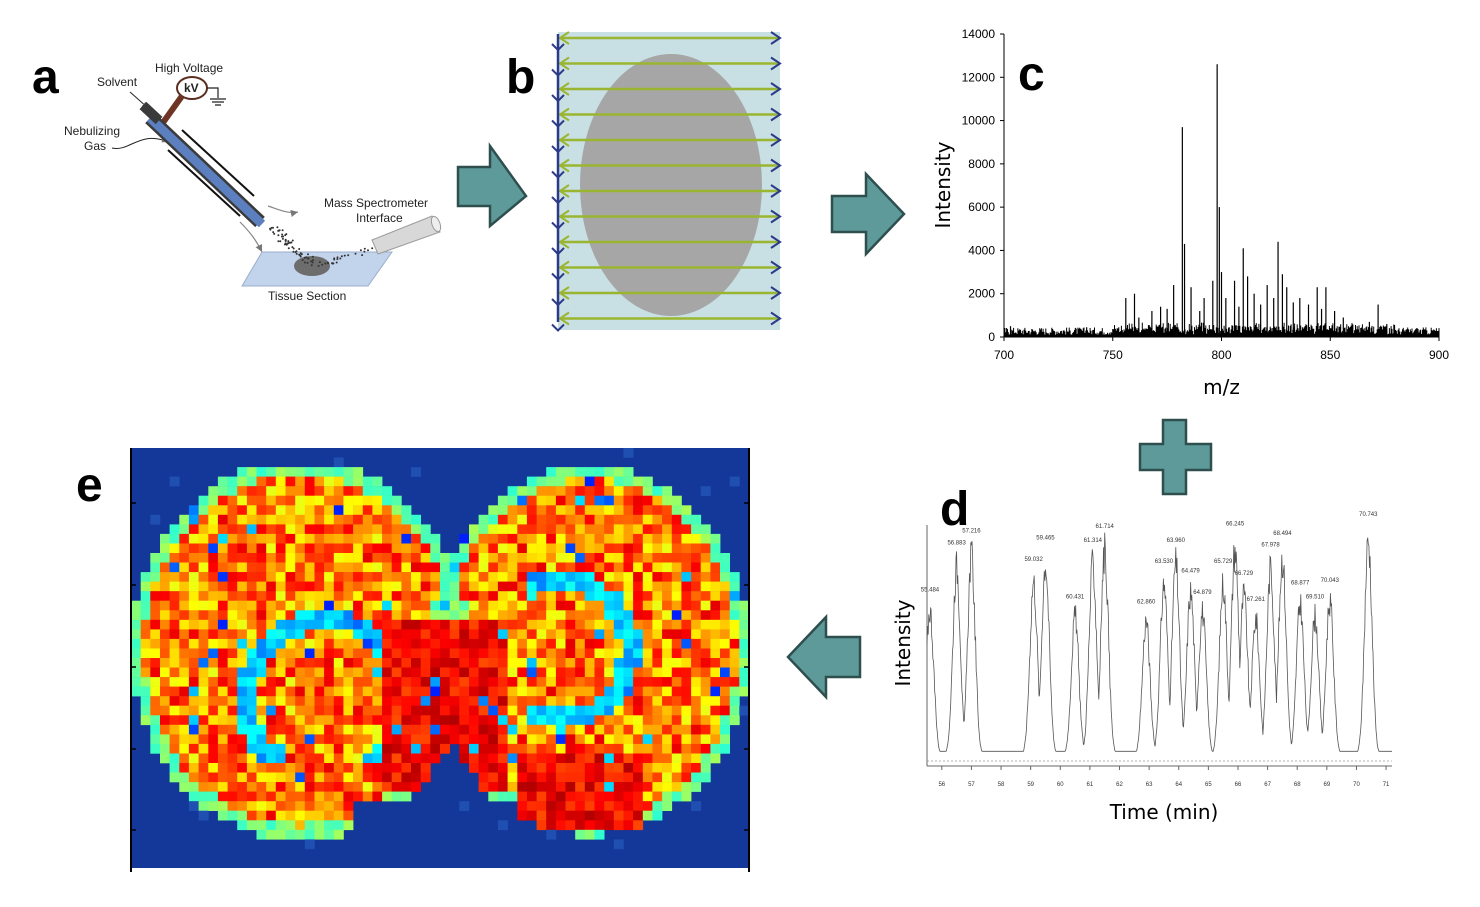 This screenshot has height=907, width=1480. I want to click on x-tick-label: 68, so click(1297, 785).